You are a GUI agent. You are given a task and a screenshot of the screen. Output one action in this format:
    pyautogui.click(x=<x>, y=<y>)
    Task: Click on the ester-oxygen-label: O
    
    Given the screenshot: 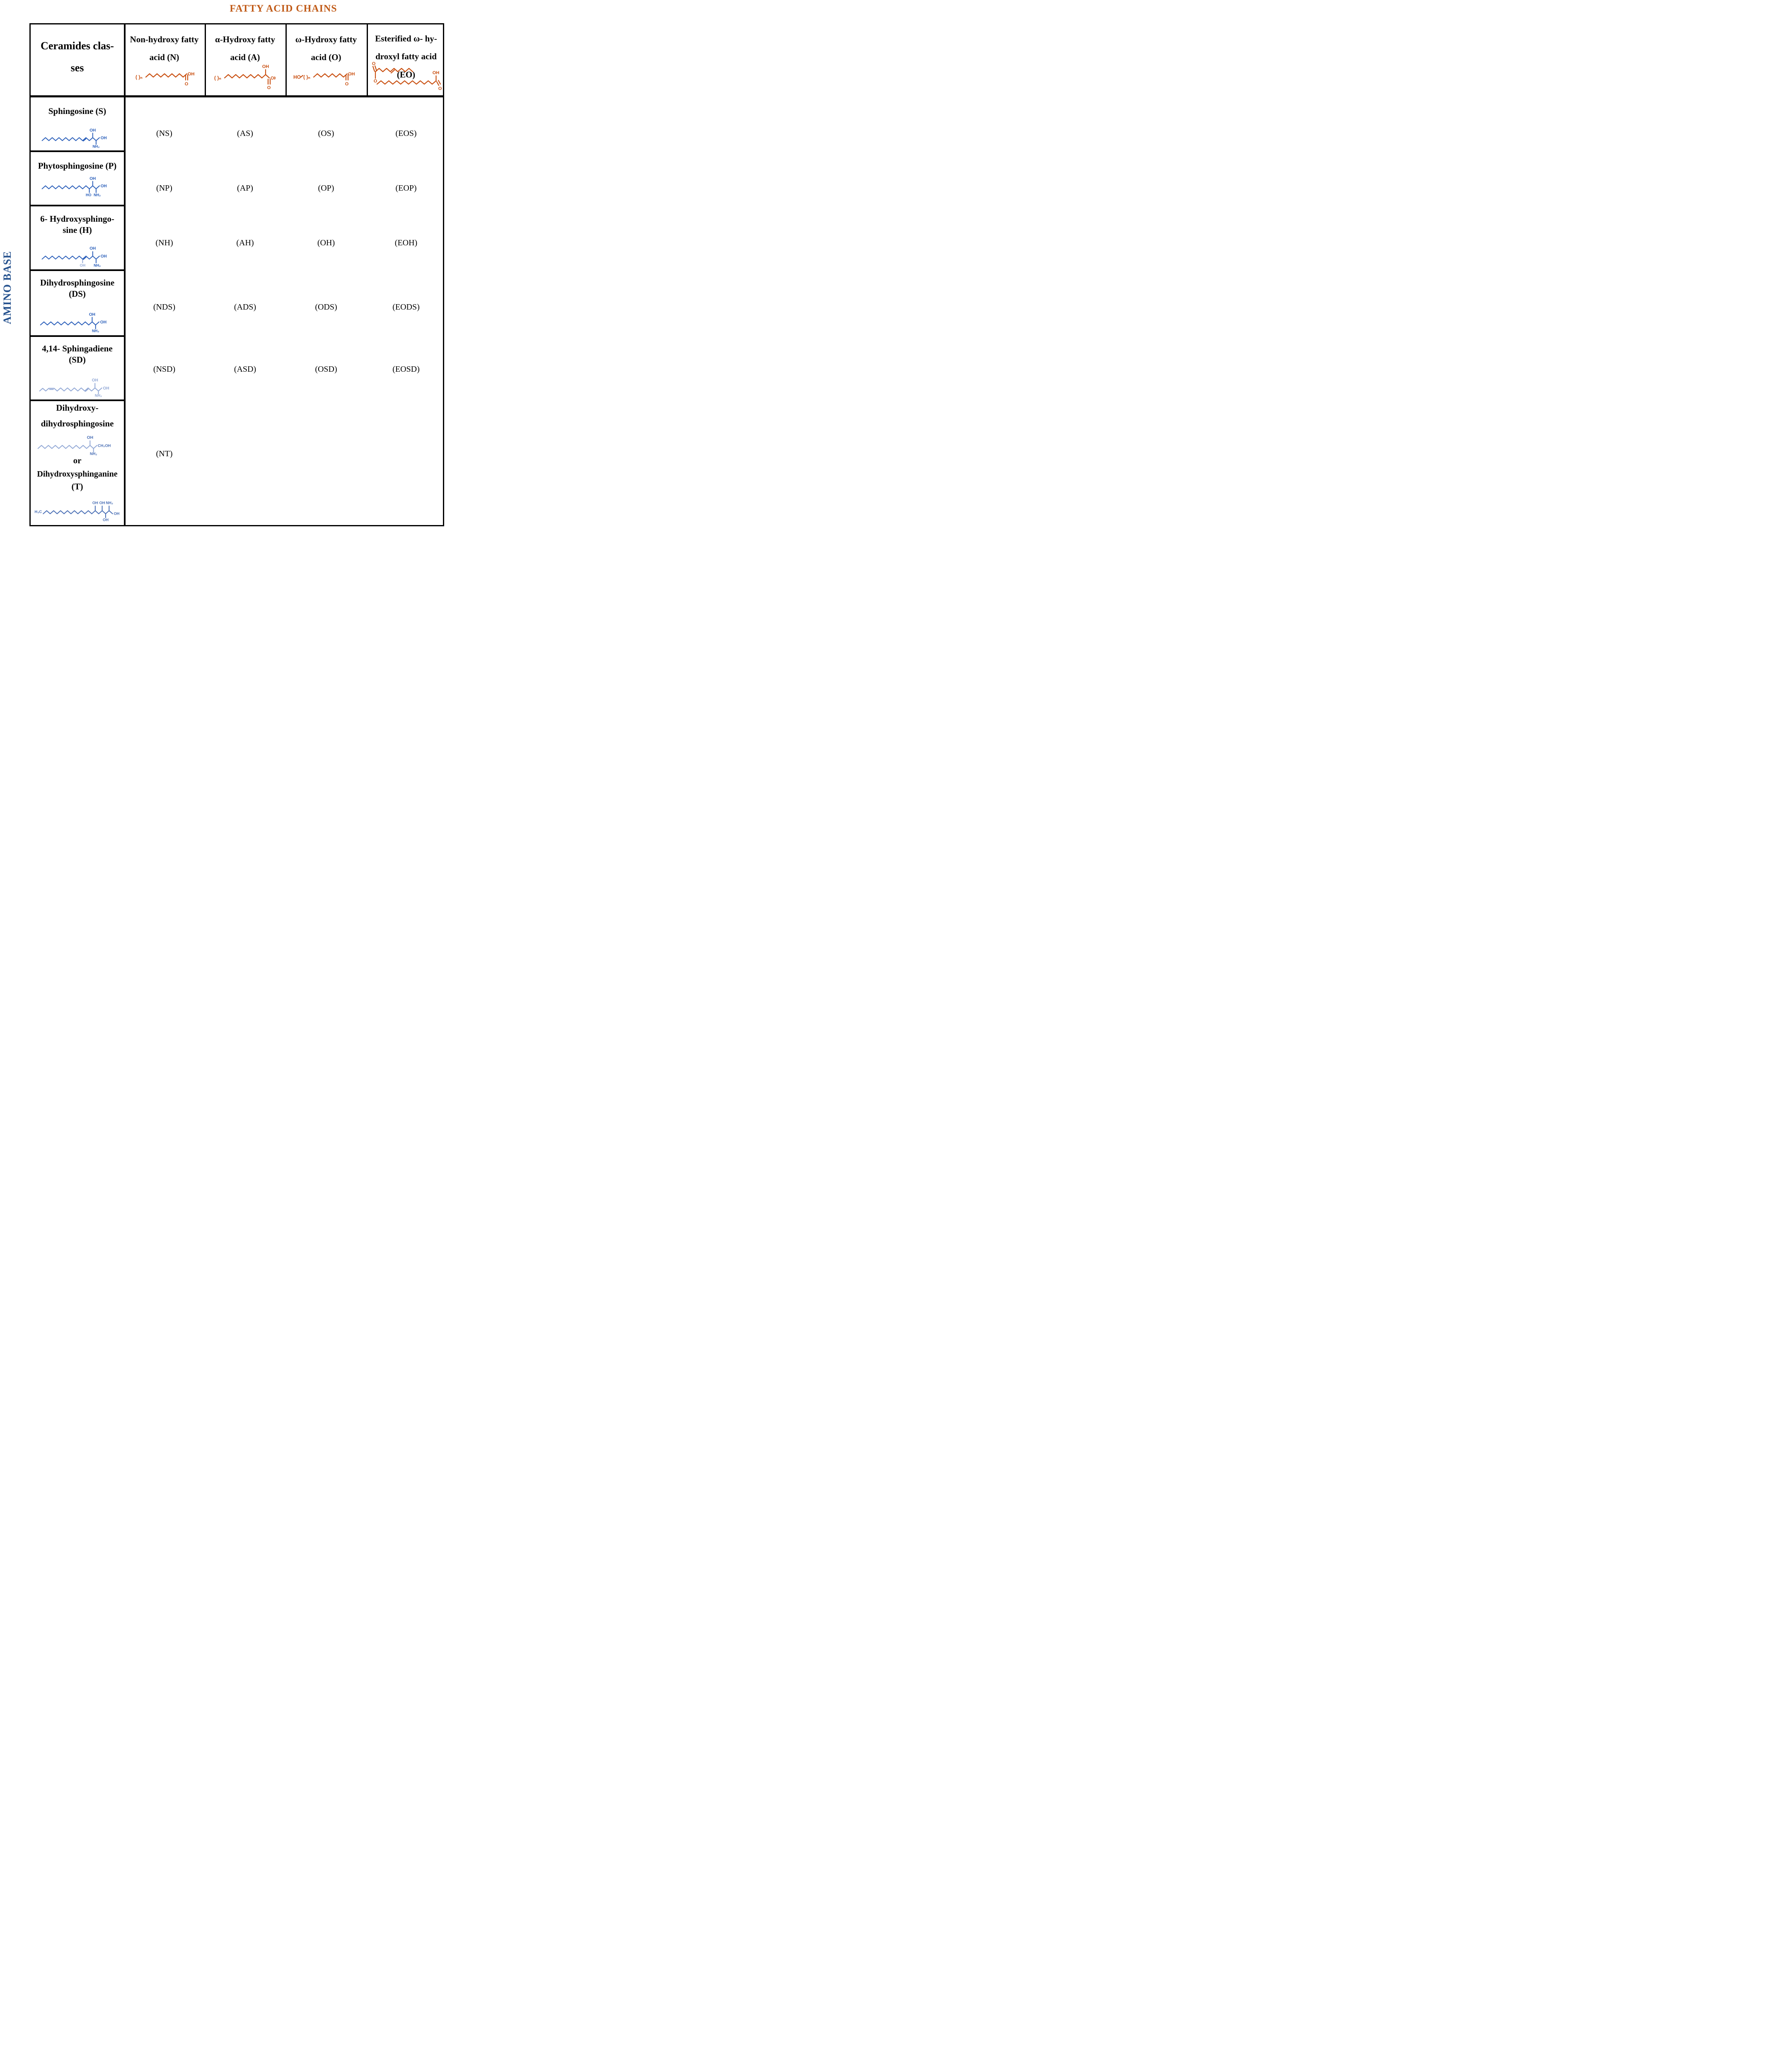 What is the action you would take?
    pyautogui.click(x=375, y=81)
    